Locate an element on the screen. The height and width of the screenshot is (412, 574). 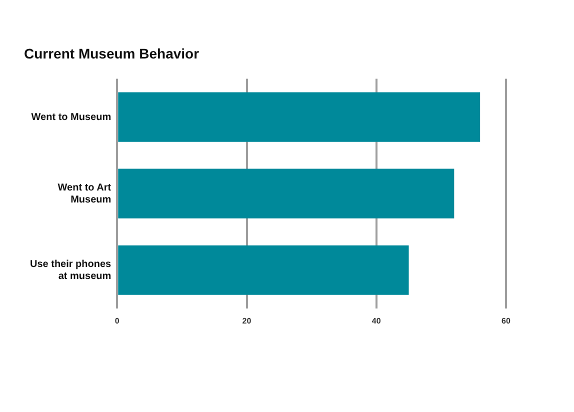
x-tick-label: 60 is located at coordinates (506, 321).